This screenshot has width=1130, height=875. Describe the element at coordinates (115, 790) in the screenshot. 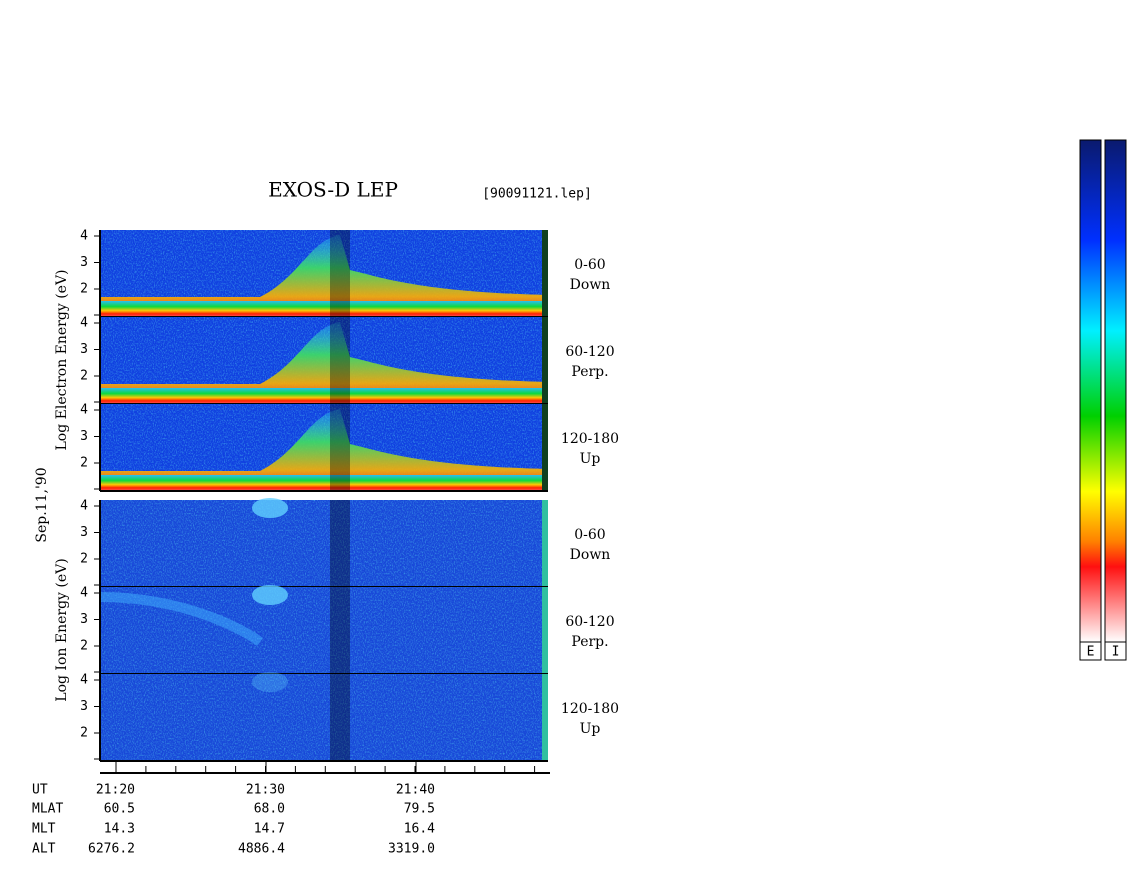

I see `x-tick-label: 21:20` at that location.